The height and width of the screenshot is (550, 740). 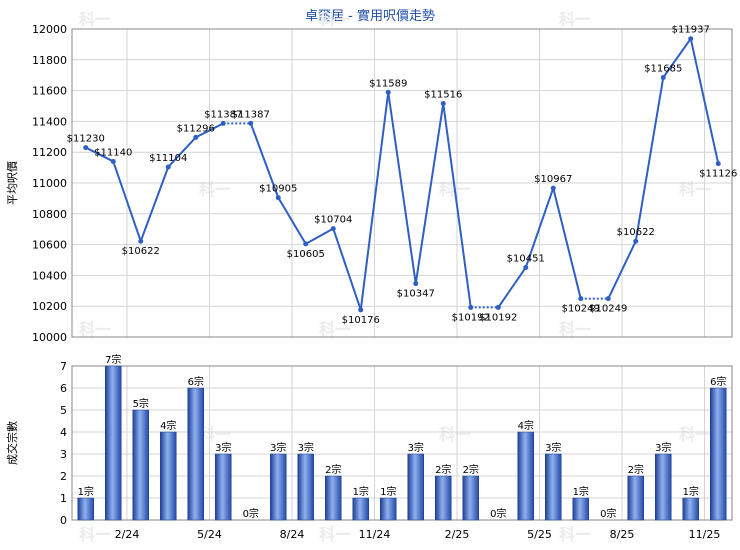 I want to click on y-tick-label: 12000, so click(x=49, y=29).